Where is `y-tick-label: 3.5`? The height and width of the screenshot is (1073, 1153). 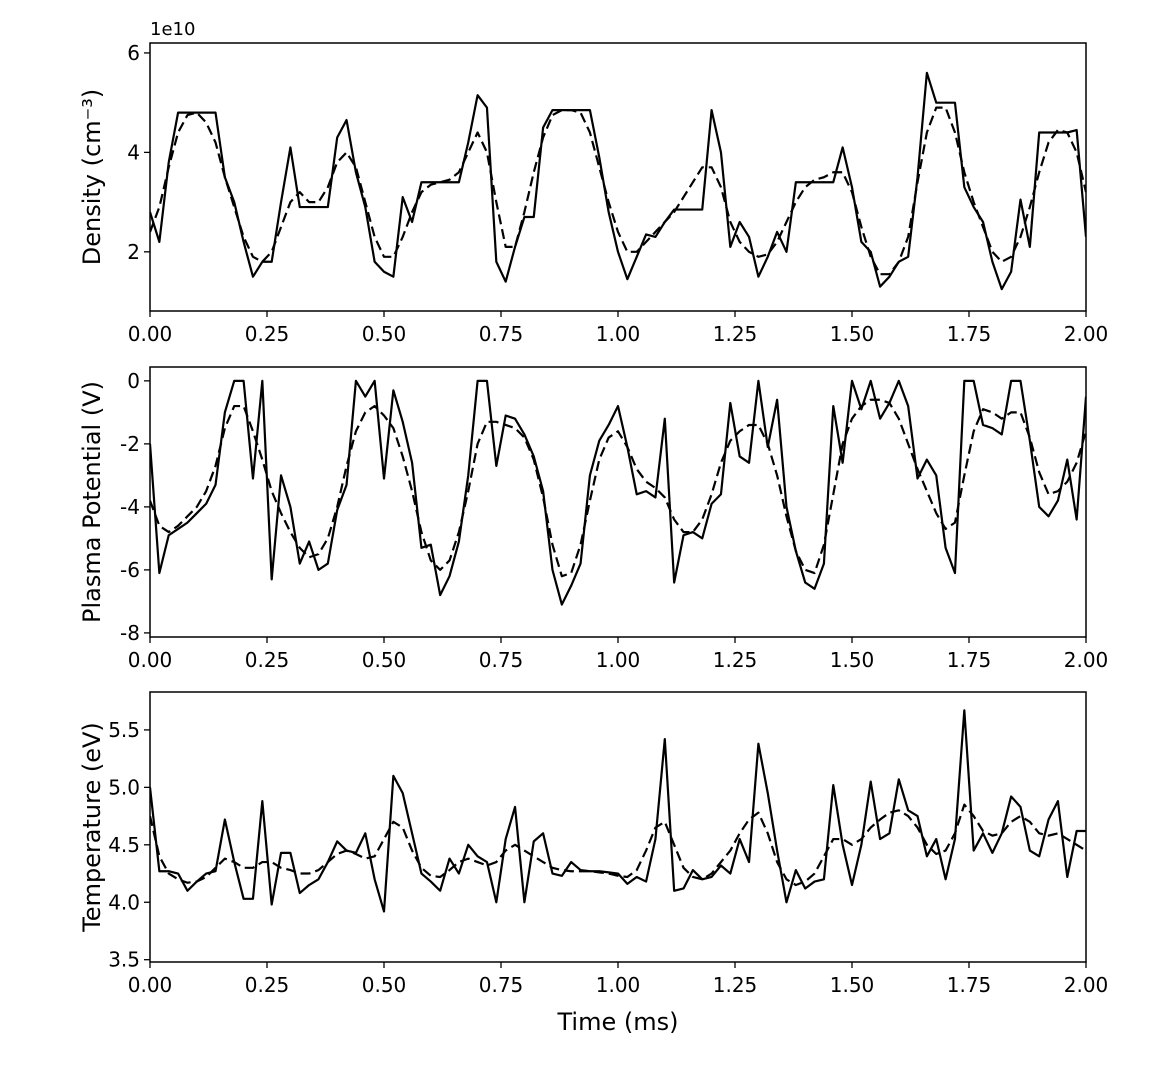 y-tick-label: 3.5 is located at coordinates (124, 960).